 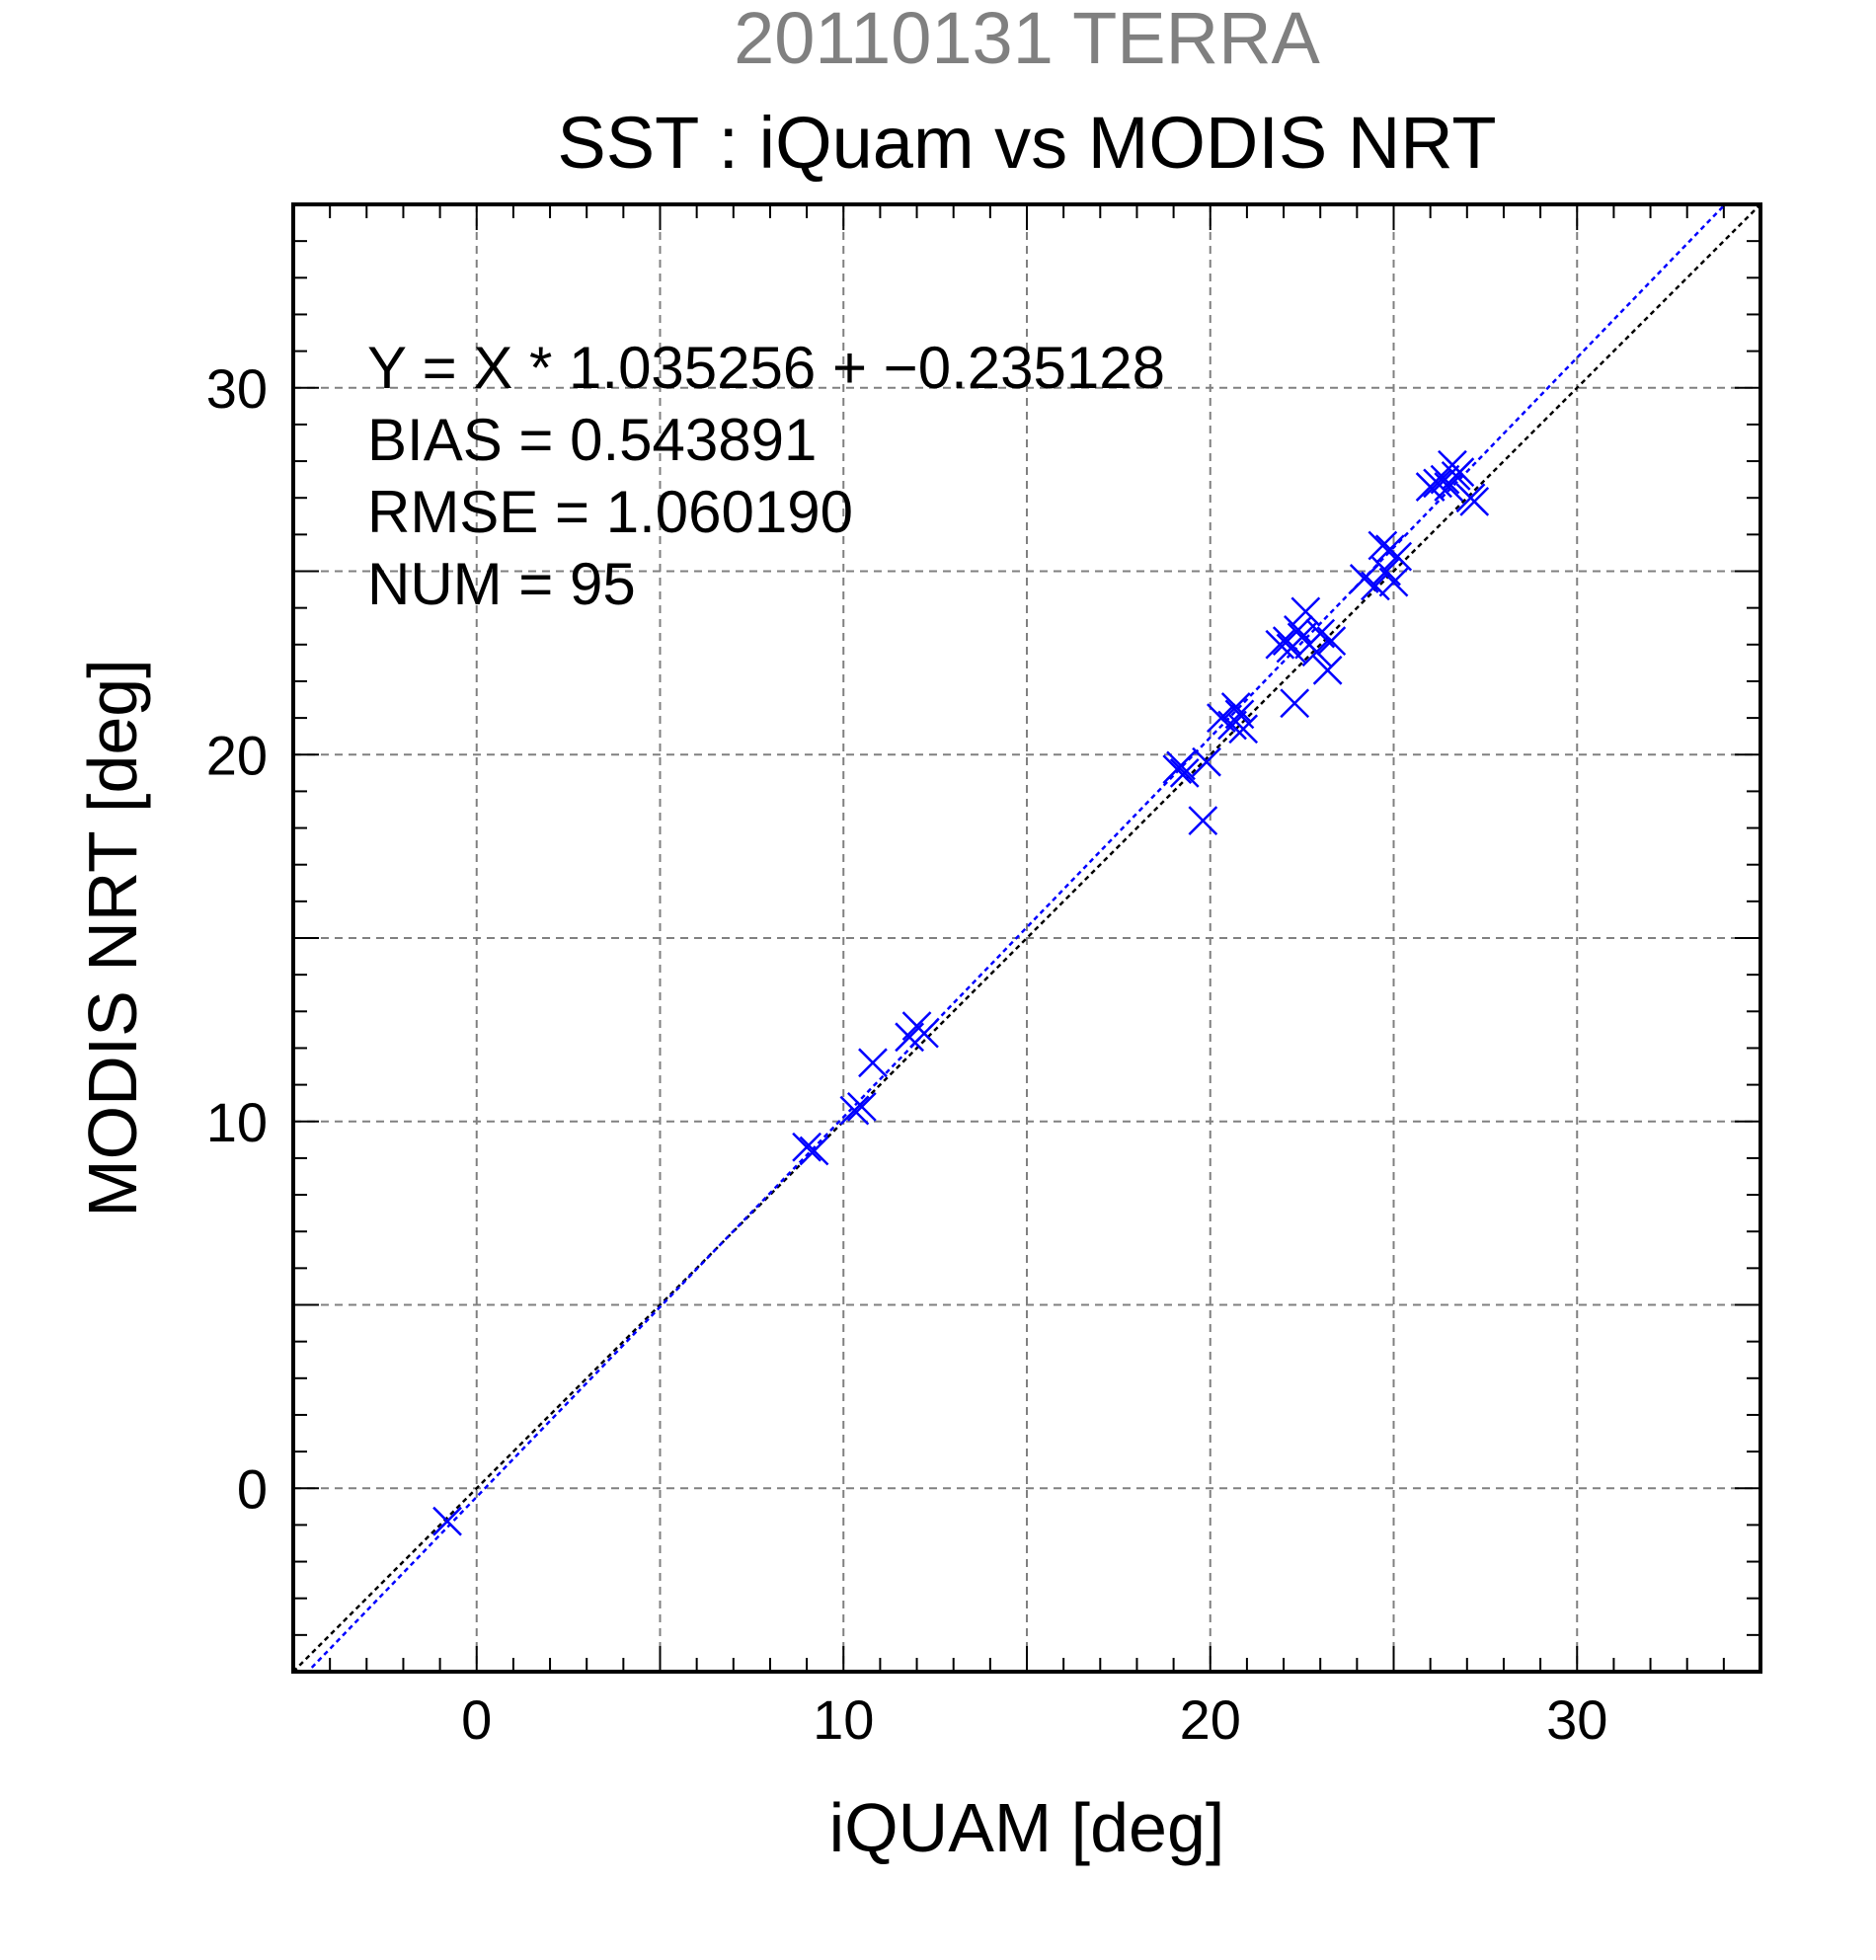 I want to click on x-tick-label: 30, so click(x=1577, y=1719).